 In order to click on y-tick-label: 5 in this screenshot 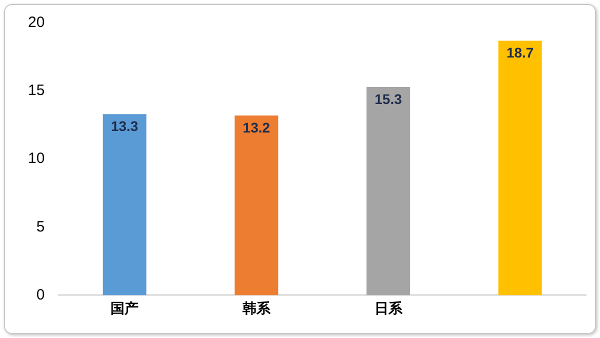, I will do `click(40, 227)`.